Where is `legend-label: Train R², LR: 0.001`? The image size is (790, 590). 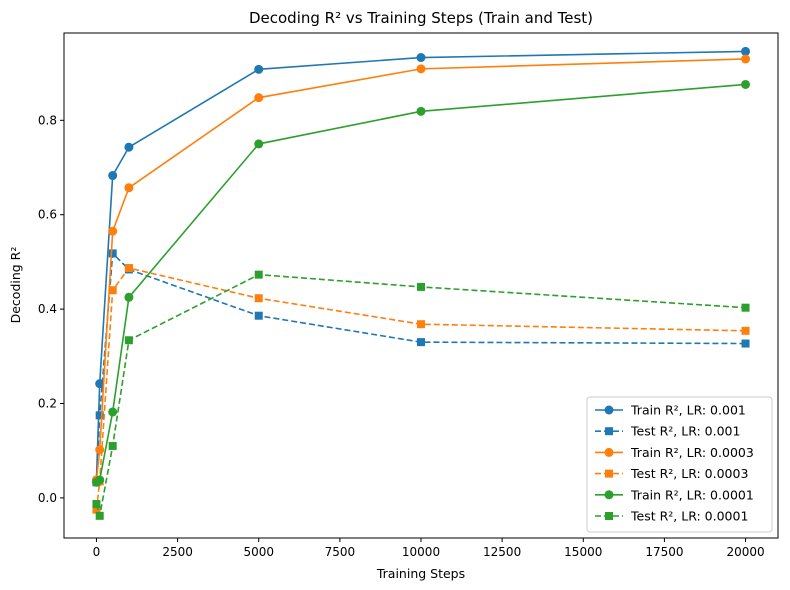
legend-label: Train R², LR: 0.001 is located at coordinates (688, 410).